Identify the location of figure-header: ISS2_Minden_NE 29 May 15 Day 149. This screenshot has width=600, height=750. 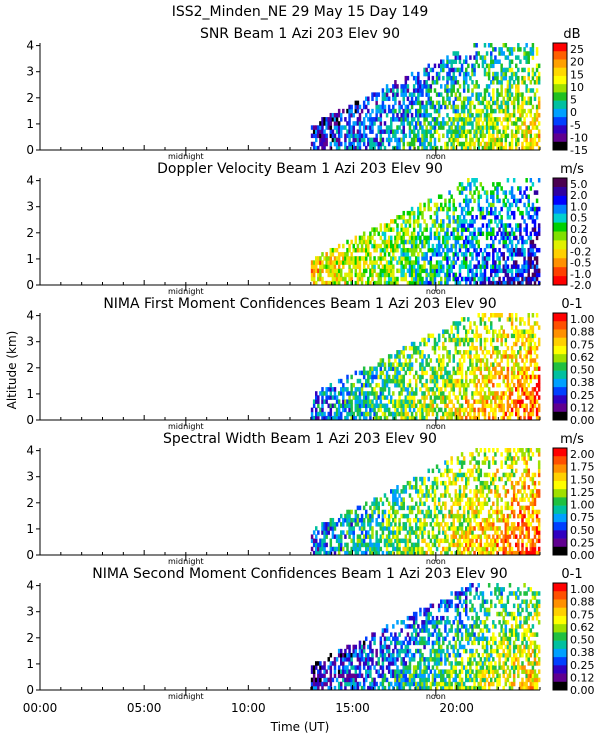
(300, 12).